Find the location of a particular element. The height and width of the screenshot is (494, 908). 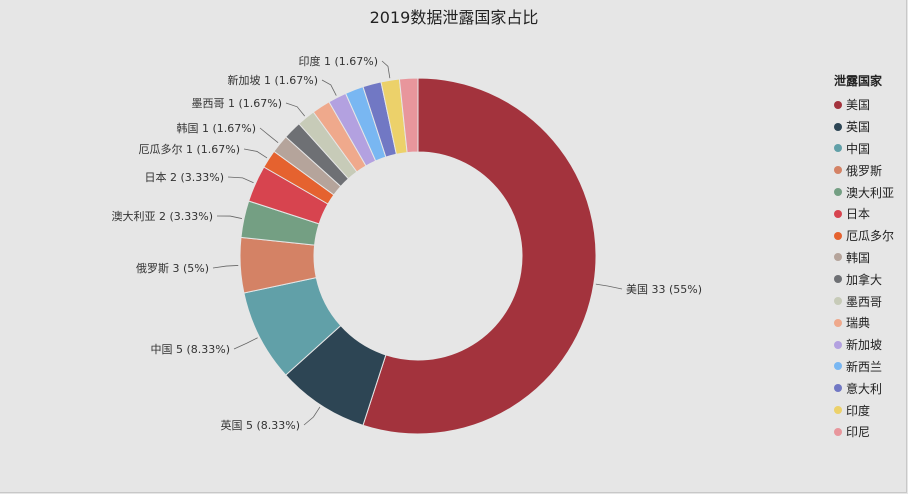

leader-line-美国 is located at coordinates (609, 286).